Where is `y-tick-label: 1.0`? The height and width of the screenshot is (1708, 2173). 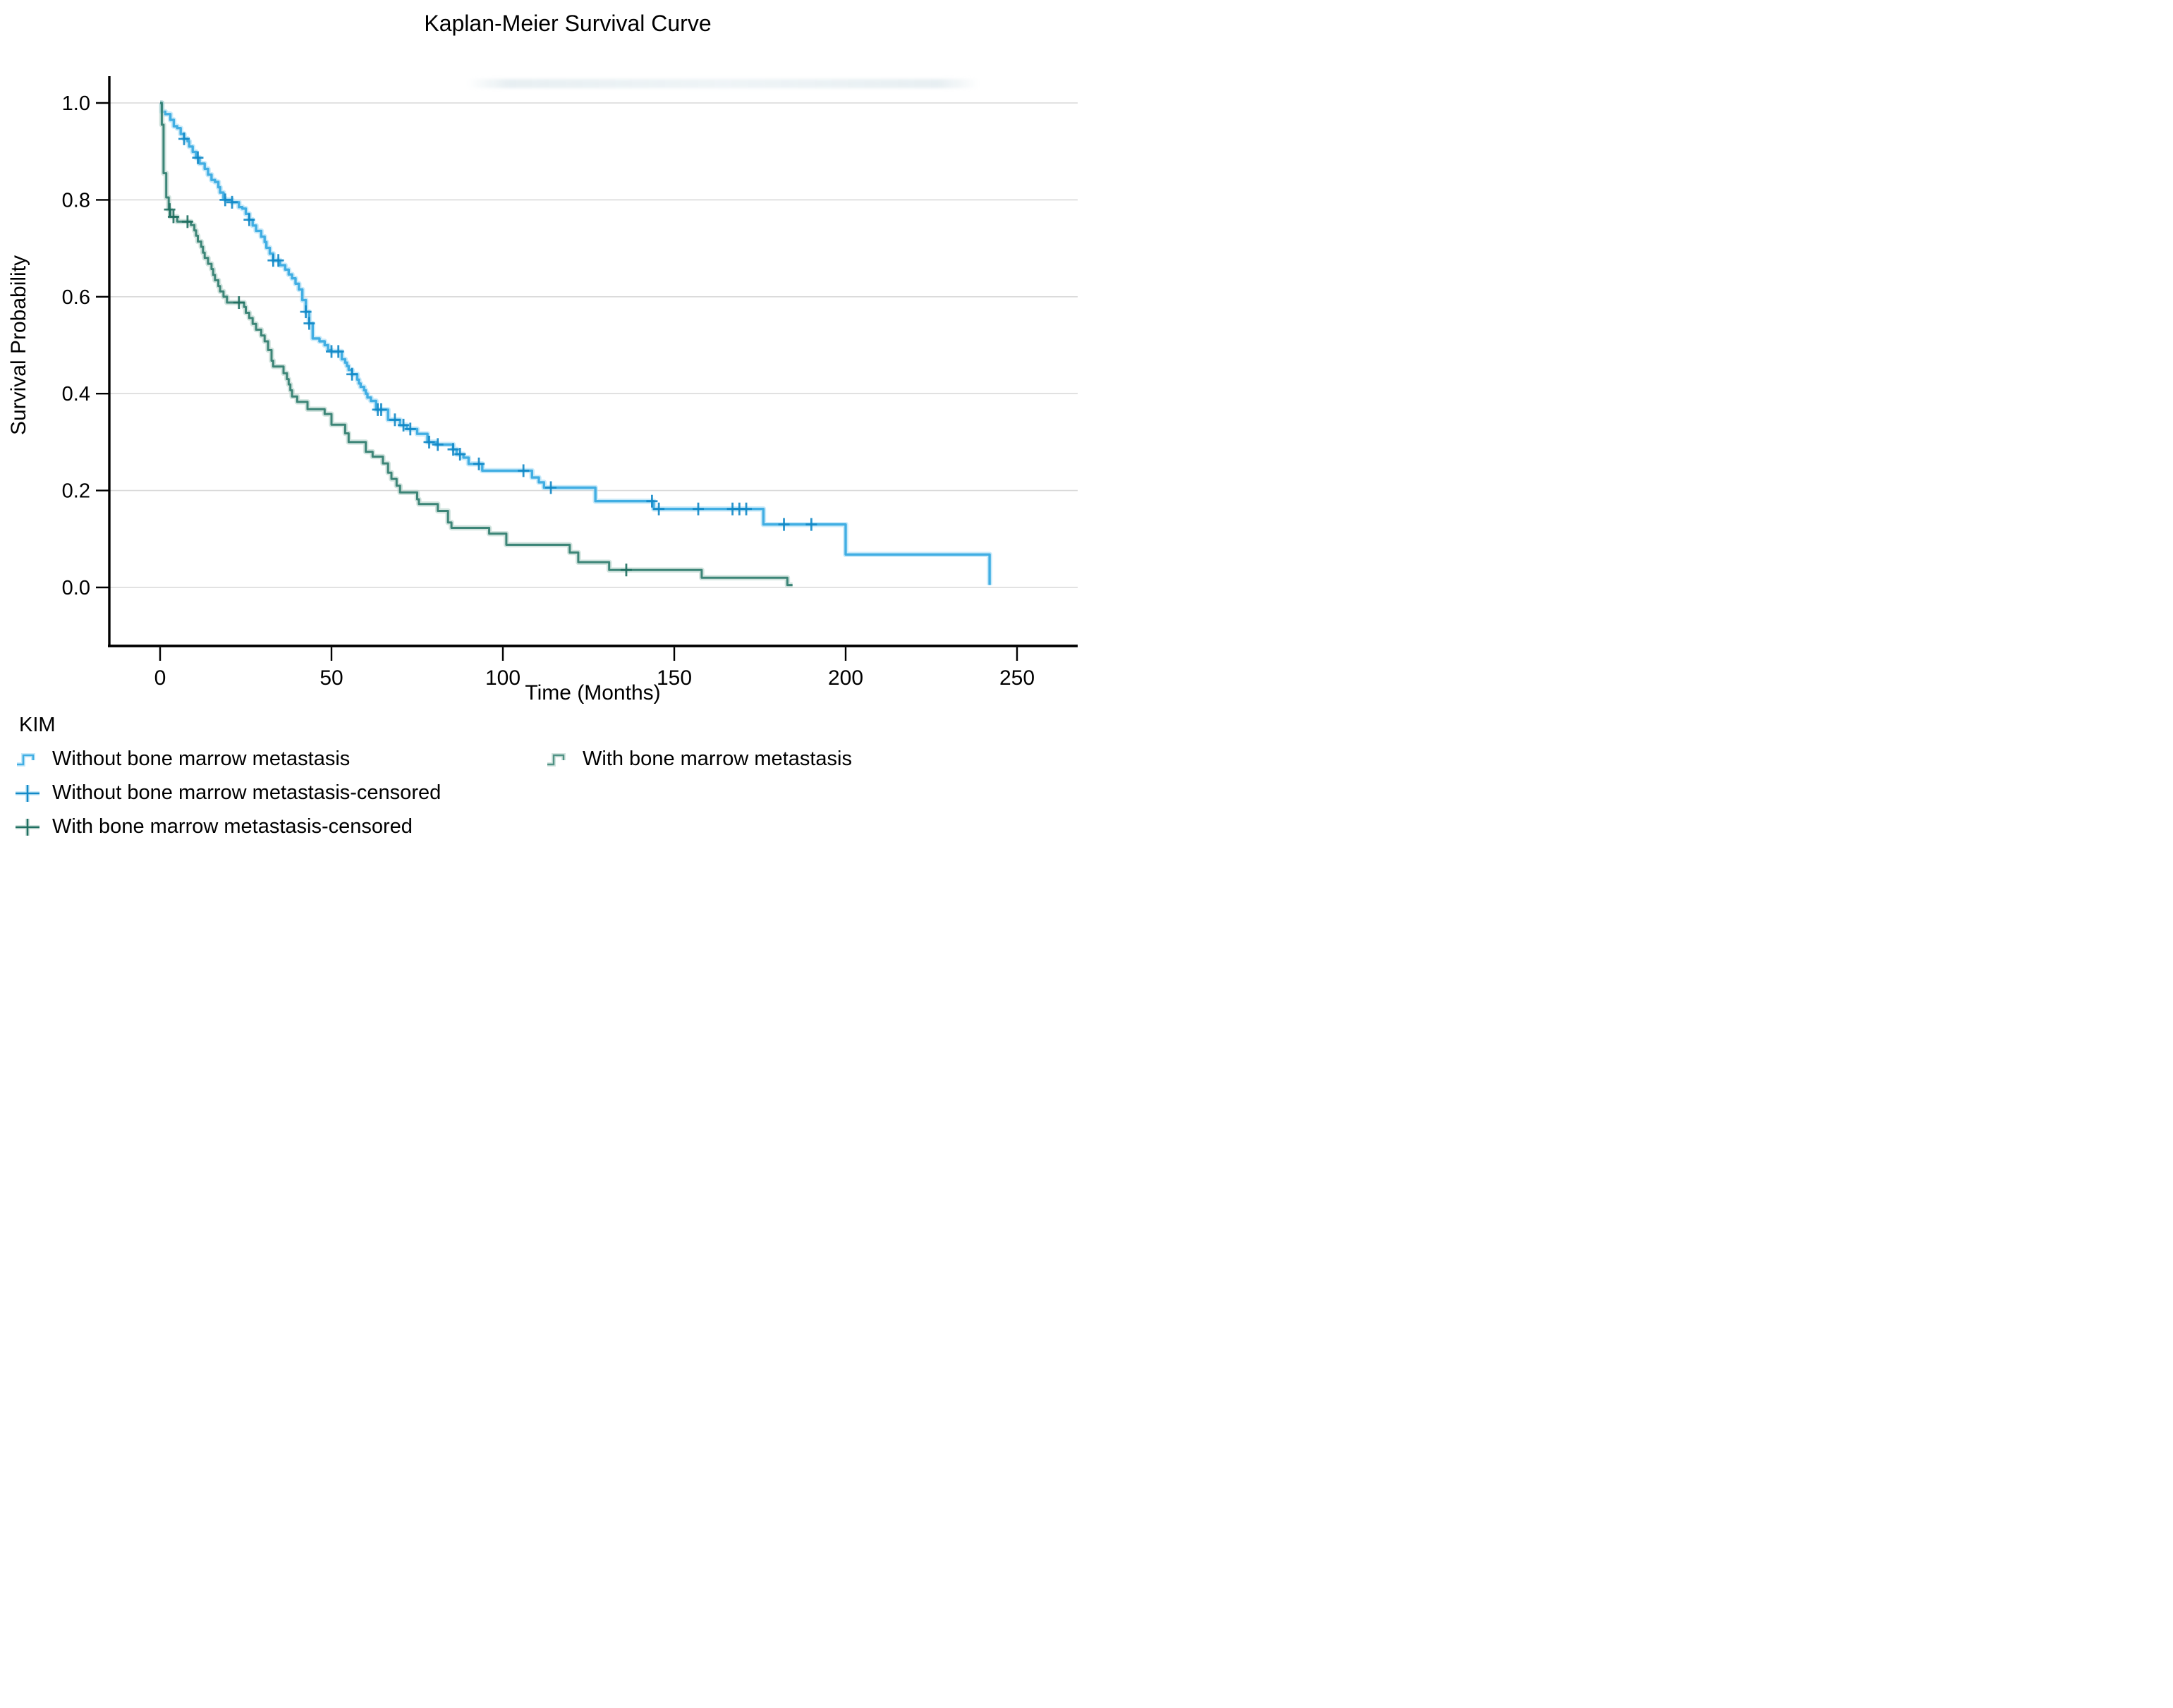
y-tick-label: 1.0 is located at coordinates (76, 103).